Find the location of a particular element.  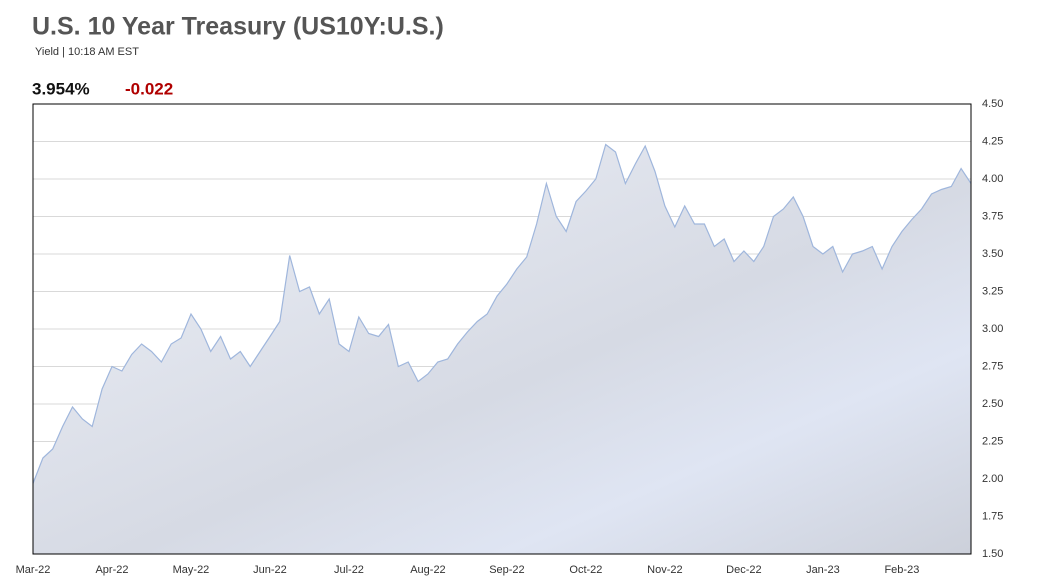

chart-title: U.S. 10 Year Treasury (US10Y:U.S.) is located at coordinates (238, 27).